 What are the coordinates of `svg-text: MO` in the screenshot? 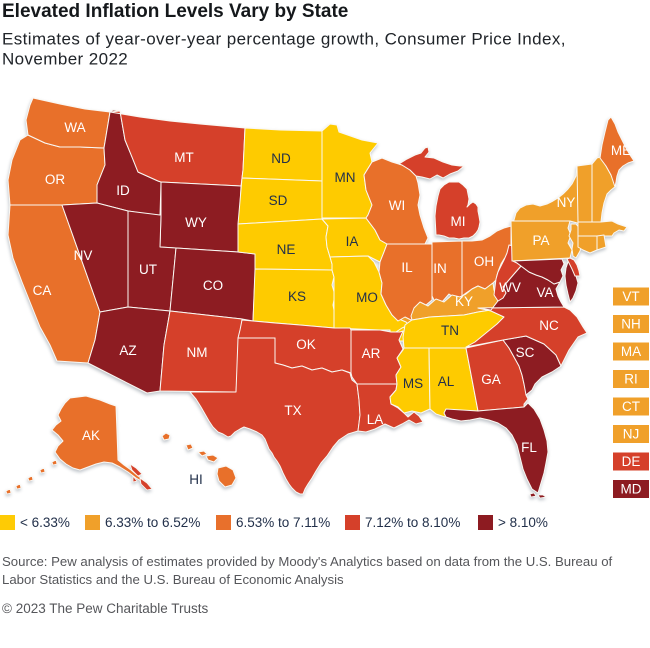 It's located at (367, 297).